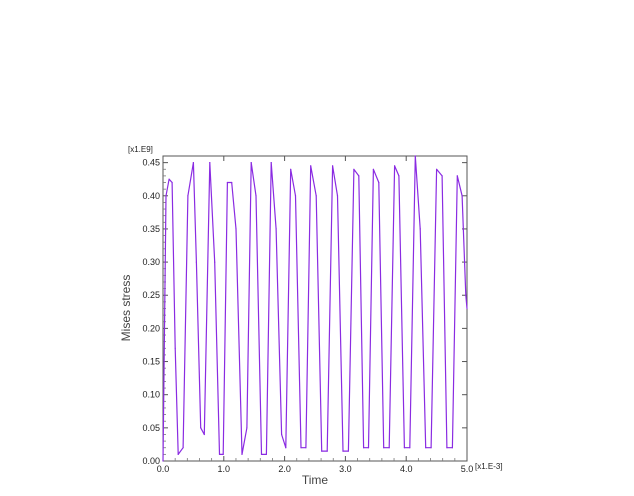 This screenshot has width=634, height=496. What do you see at coordinates (151, 295) in the screenshot?
I see `y-tick-label: 0.25` at bounding box center [151, 295].